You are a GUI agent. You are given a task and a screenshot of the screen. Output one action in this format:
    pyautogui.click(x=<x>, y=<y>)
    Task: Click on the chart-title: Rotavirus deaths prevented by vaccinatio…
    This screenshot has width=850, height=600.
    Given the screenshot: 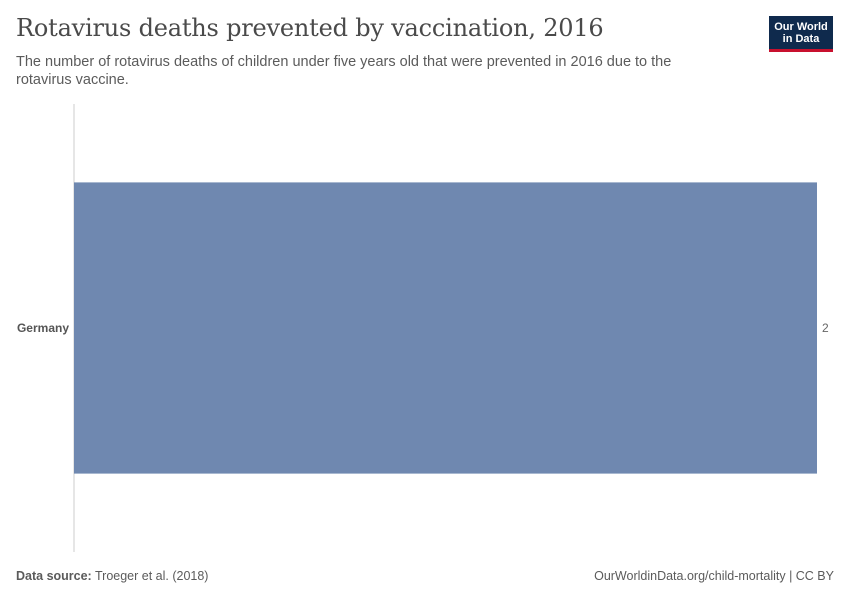 What is the action you would take?
    pyautogui.click(x=310, y=28)
    